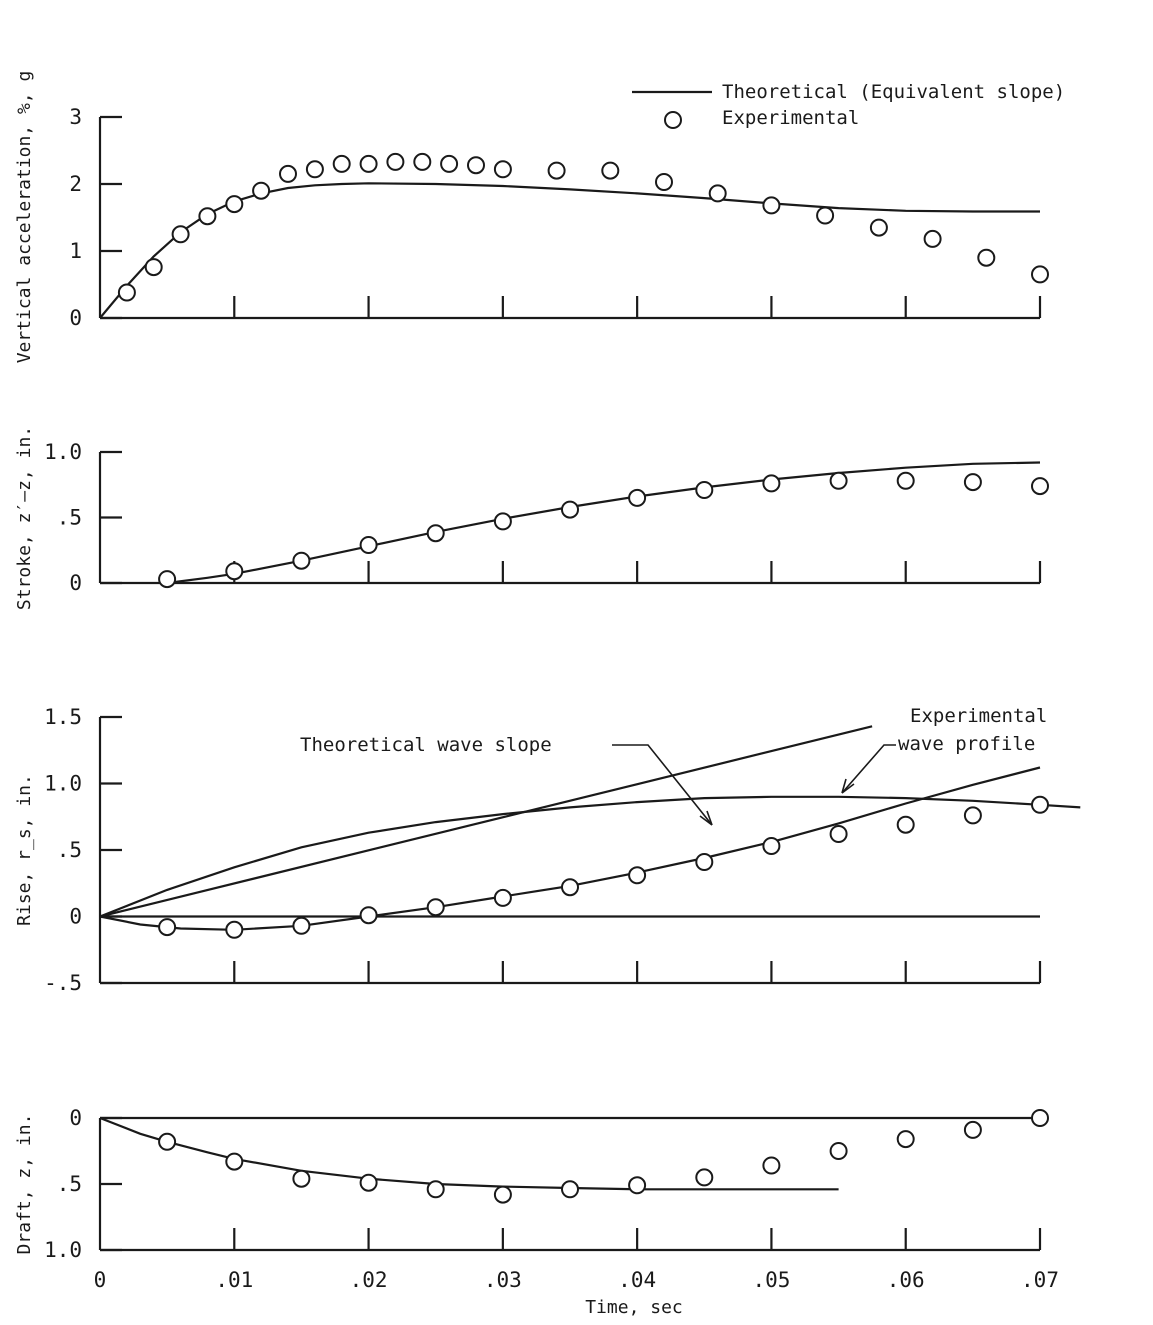  Describe the element at coordinates (531, 518) in the screenshot. I see `panel-2: 0 .5 1.0 Stroke, z′–z, in.` at that location.